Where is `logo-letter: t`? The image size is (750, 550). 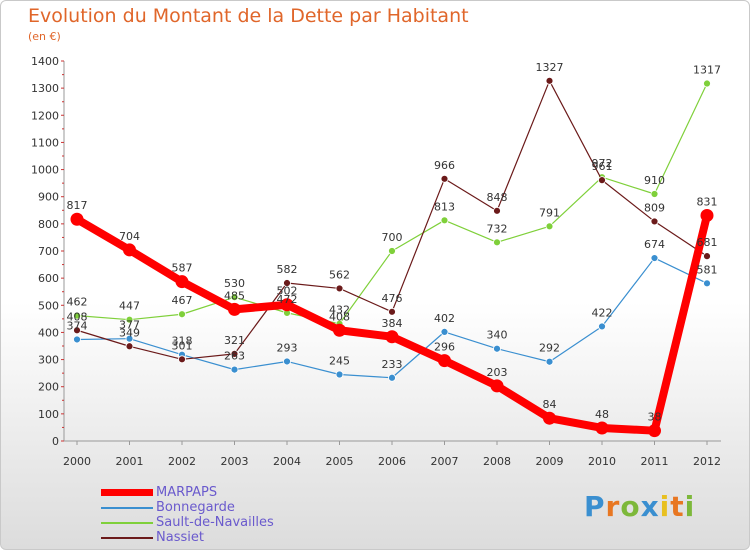
logo-letter: t is located at coordinates (677, 506).